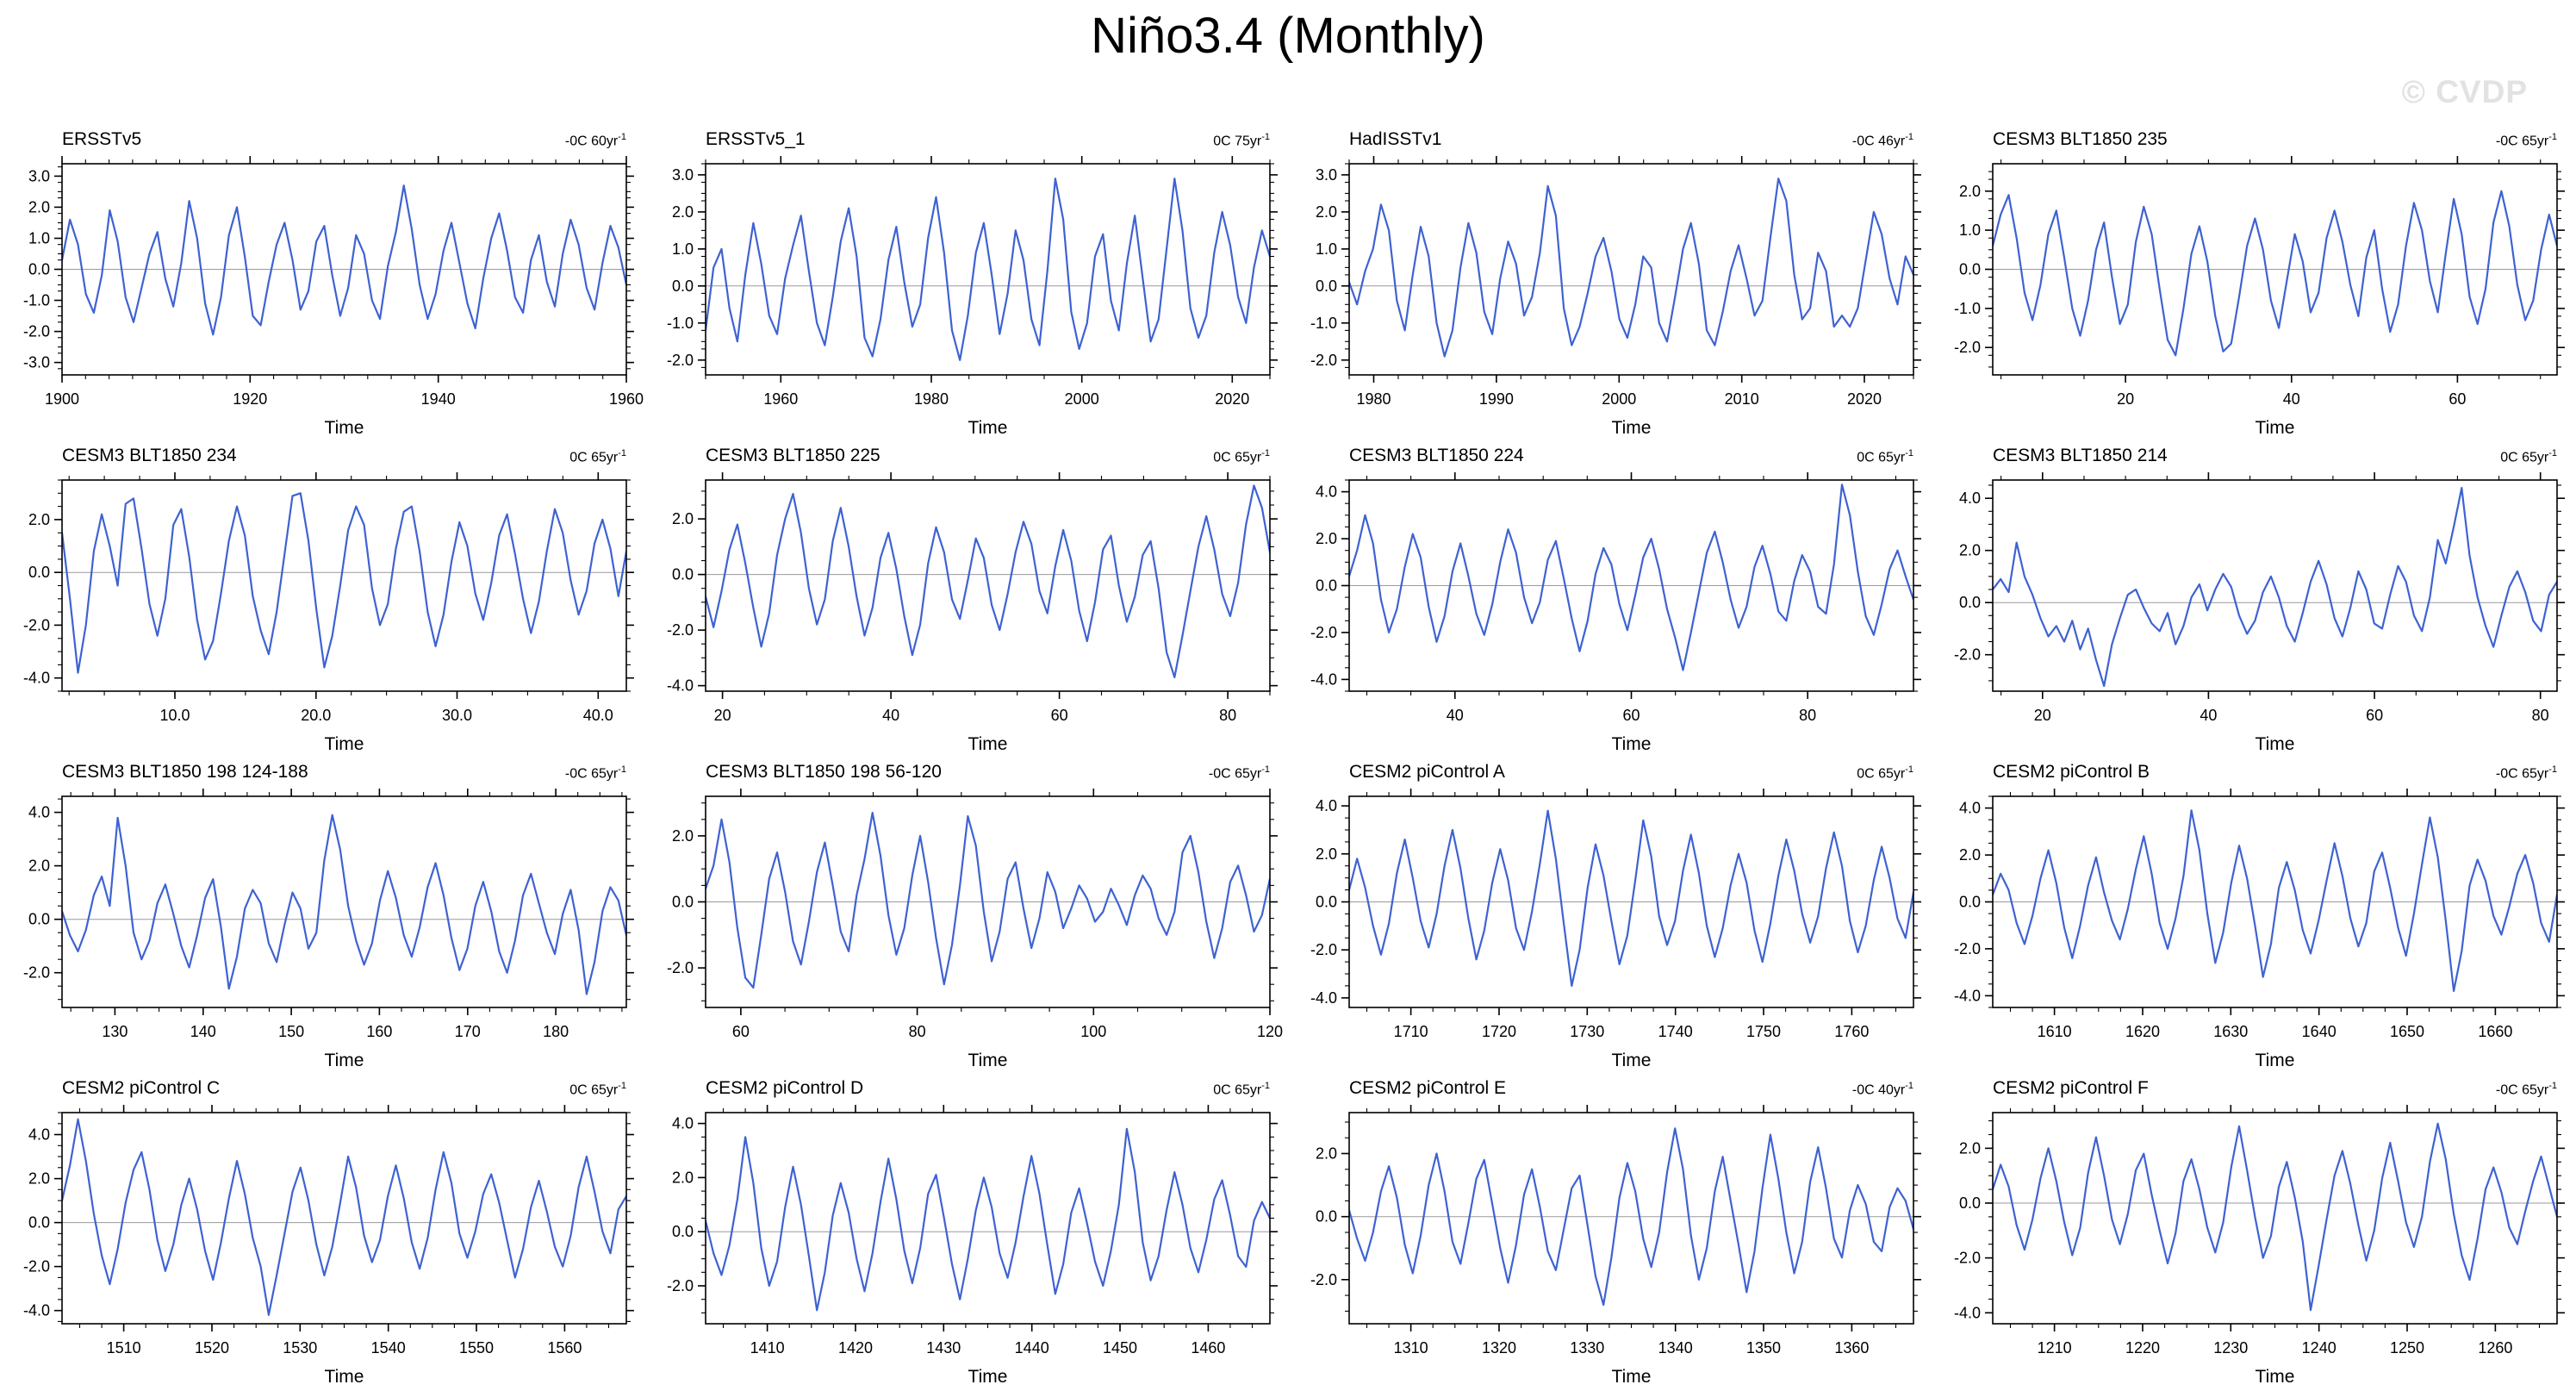 This screenshot has width=2576, height=1397. Describe the element at coordinates (598, 715) in the screenshot. I see `x-tick-label: 40.0` at that location.